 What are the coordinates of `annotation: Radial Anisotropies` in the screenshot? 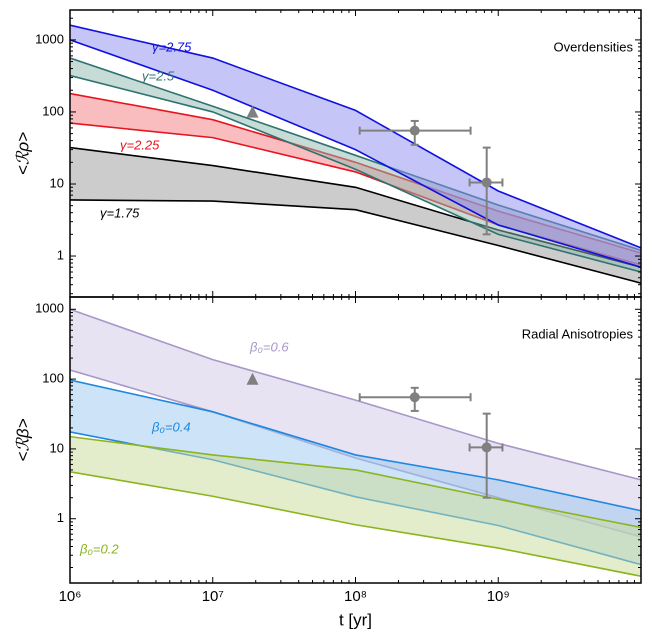 It's located at (578, 333).